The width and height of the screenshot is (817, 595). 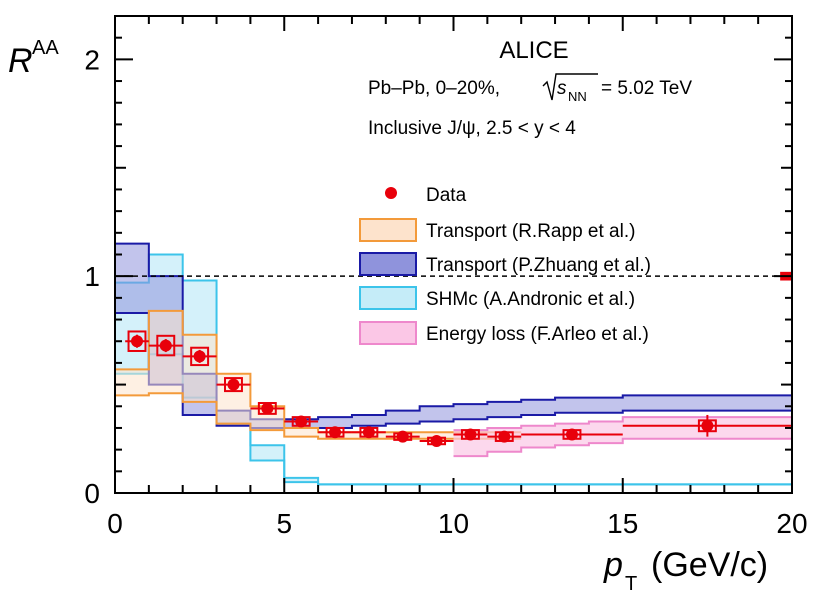 I want to click on legend-entry-zhuang: Transport (P.Zhuang et al.), so click(x=505, y=264).